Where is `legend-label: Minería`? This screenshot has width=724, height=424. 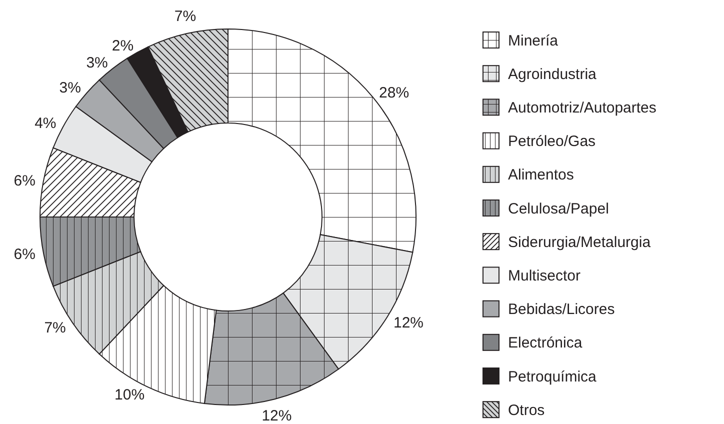 legend-label: Minería is located at coordinates (533, 41).